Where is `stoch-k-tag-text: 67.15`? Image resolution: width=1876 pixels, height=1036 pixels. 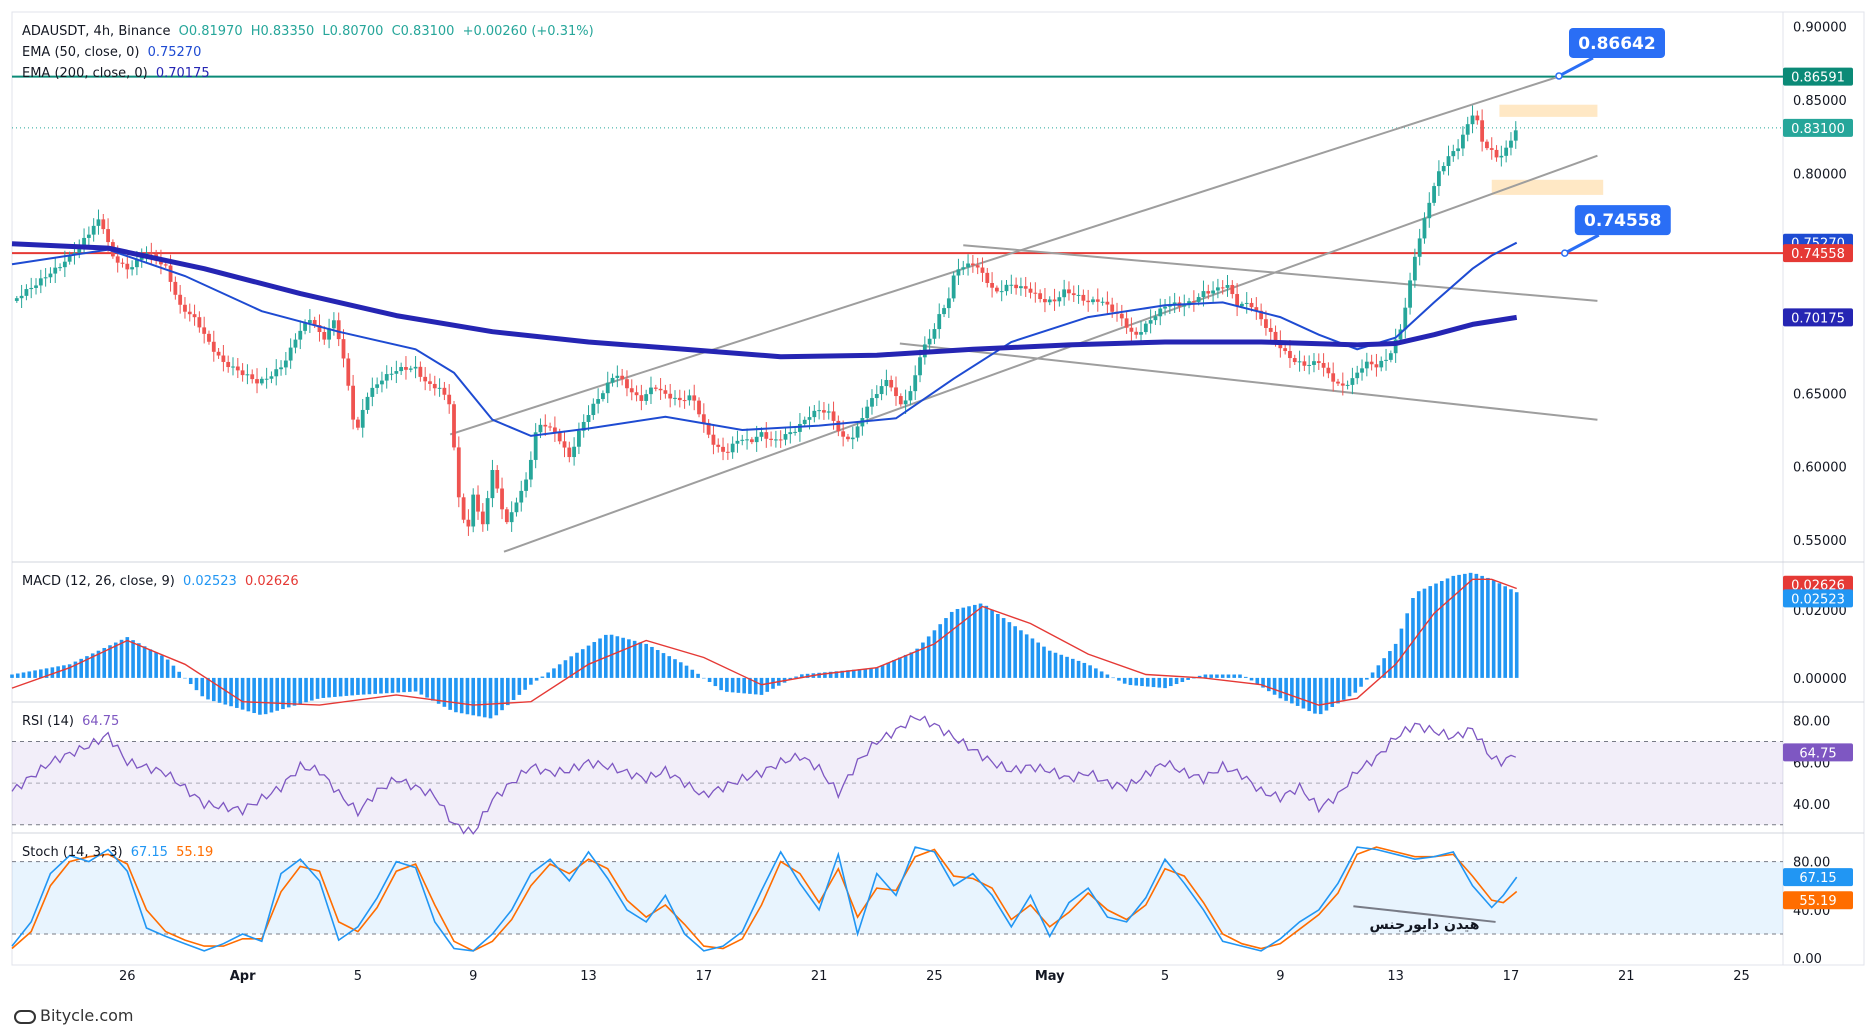 stoch-k-tag-text: 67.15 is located at coordinates (1817, 878).